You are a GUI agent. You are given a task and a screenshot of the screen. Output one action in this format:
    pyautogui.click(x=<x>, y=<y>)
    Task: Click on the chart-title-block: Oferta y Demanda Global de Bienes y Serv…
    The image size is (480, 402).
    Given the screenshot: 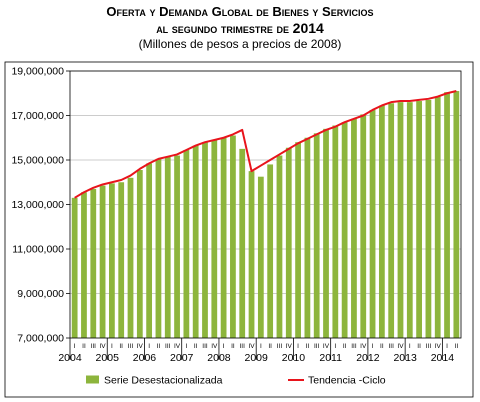 What is the action you would take?
    pyautogui.click(x=240, y=28)
    